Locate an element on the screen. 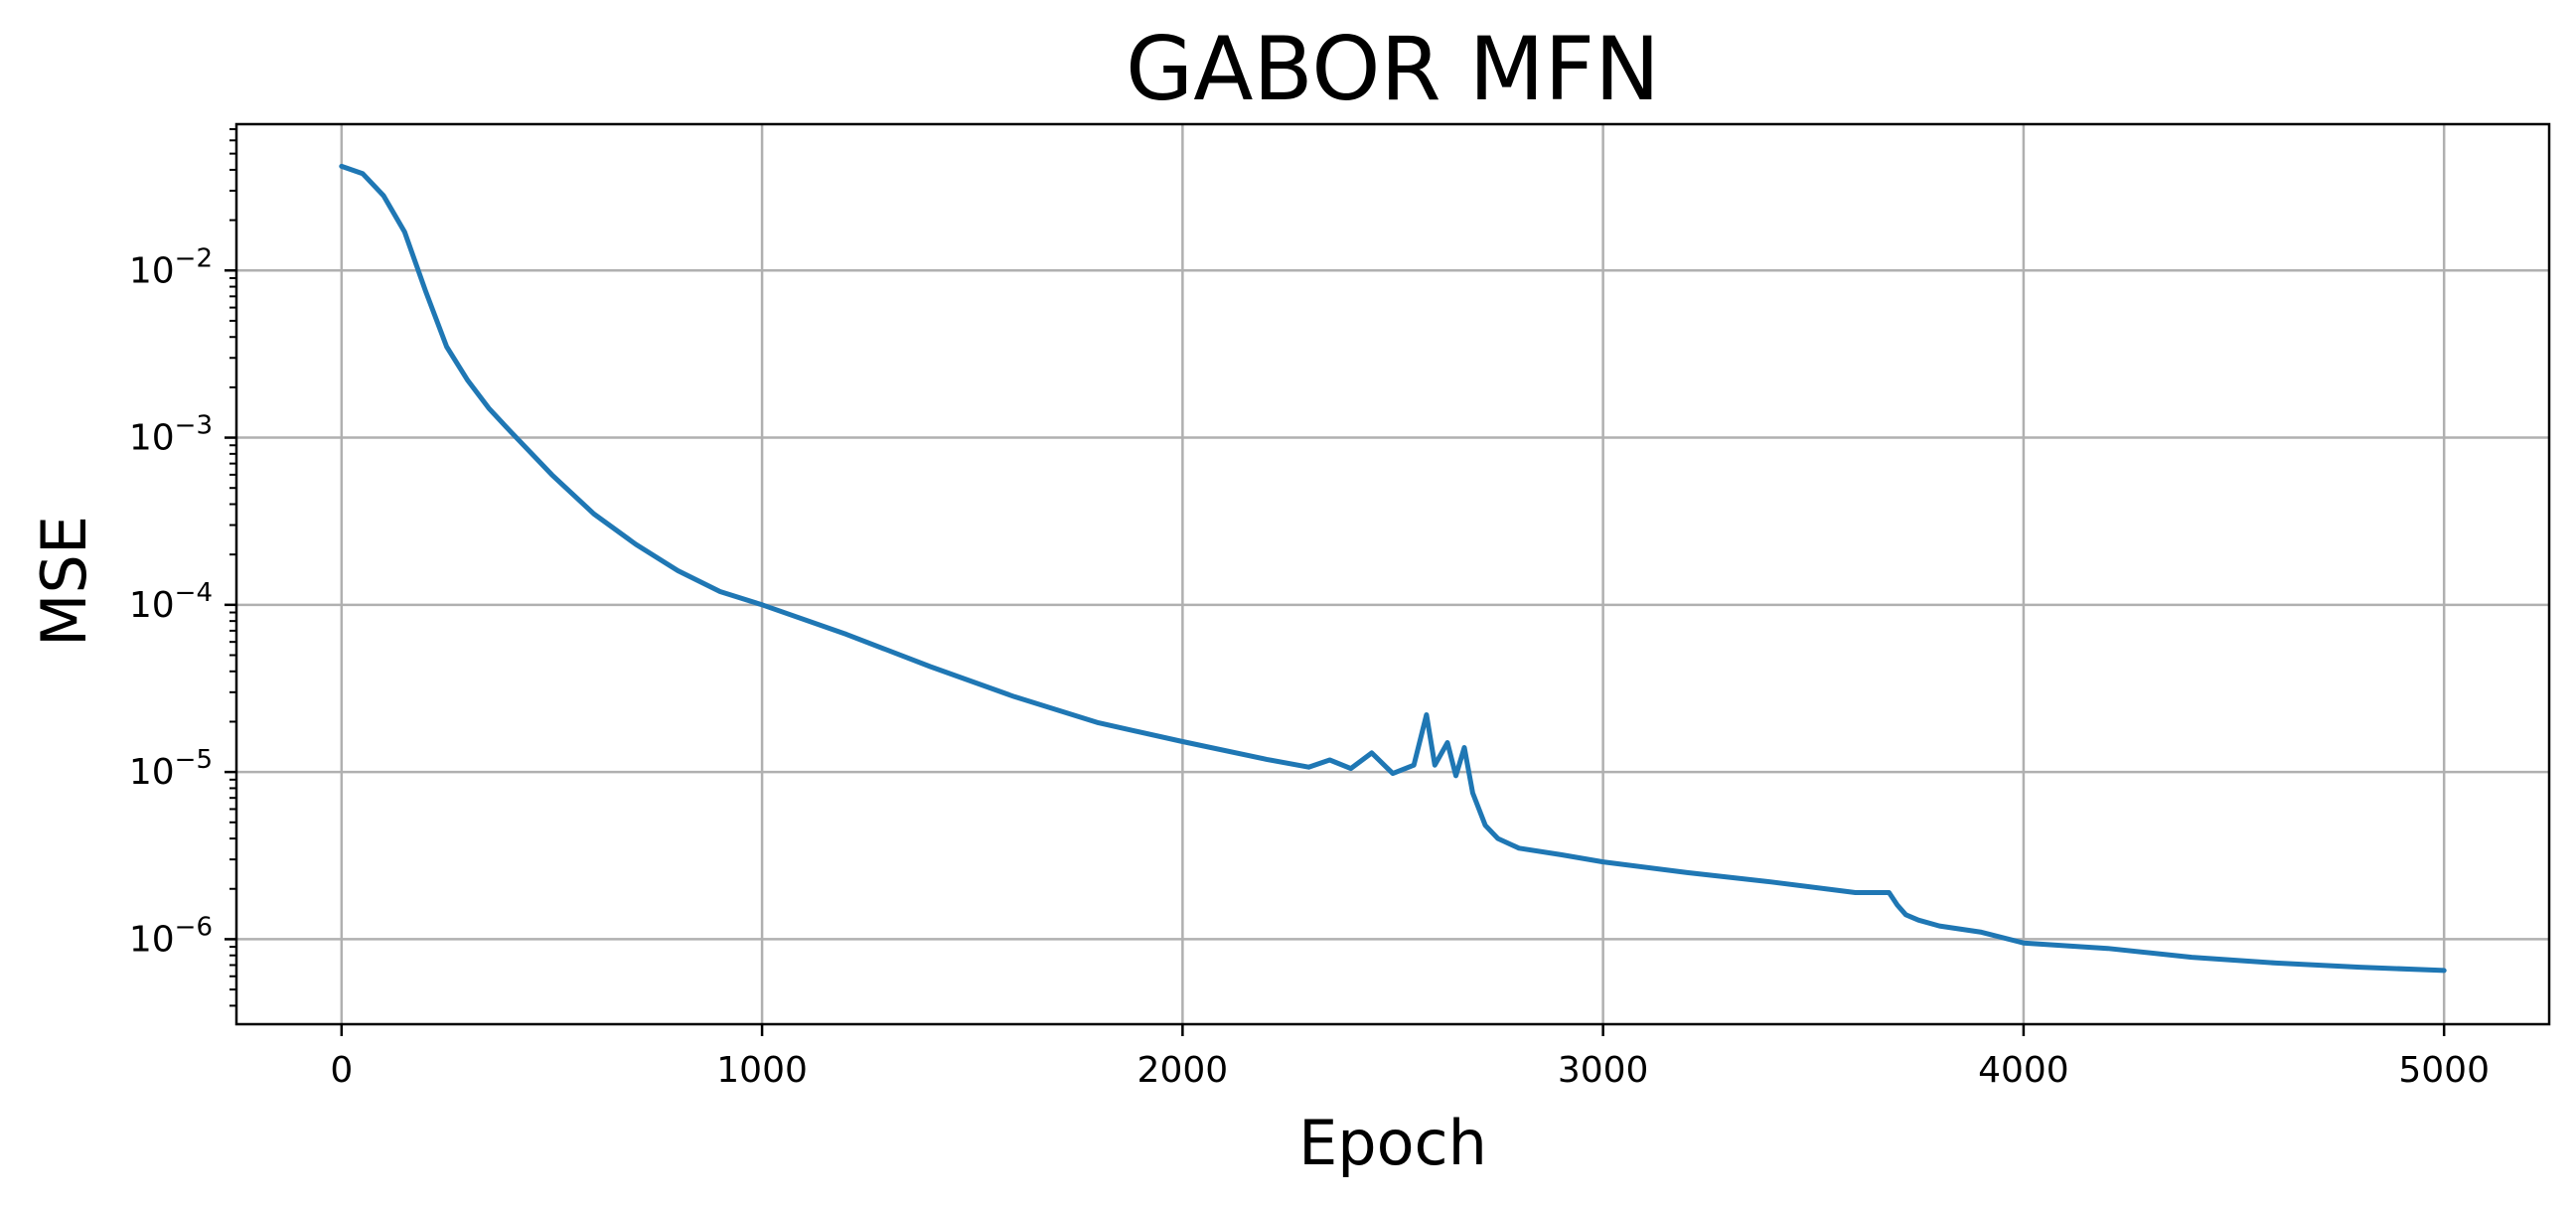 Image resolution: width=2576 pixels, height=1207 pixels. y-tick-label: 10⁻³ is located at coordinates (171, 435).